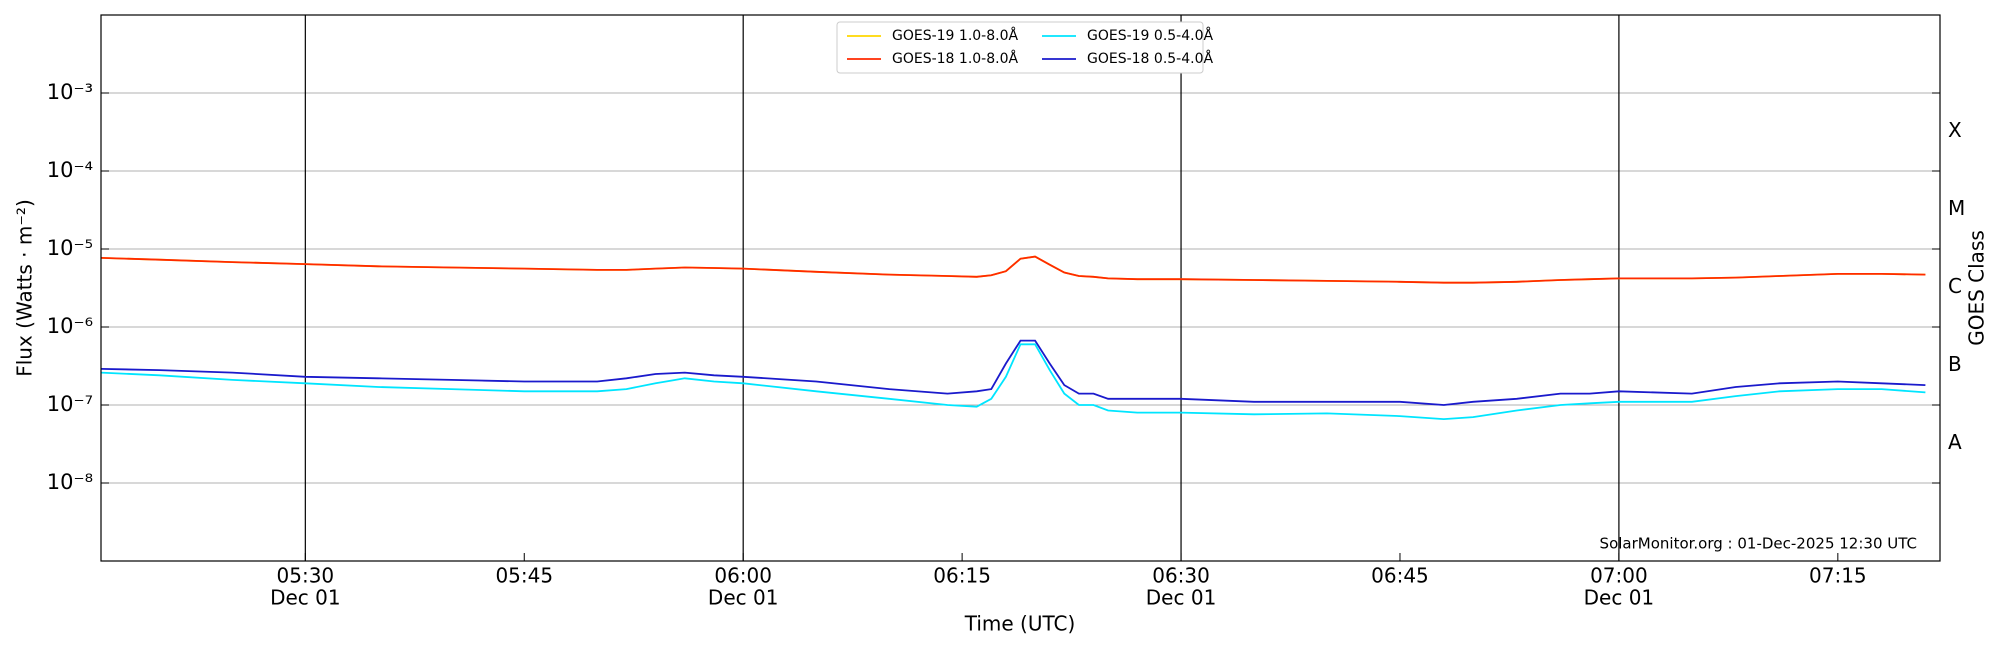 The height and width of the screenshot is (650, 2000). What do you see at coordinates (70, 170) in the screenshot?
I see `y-tick-label: 10⁻⁴` at bounding box center [70, 170].